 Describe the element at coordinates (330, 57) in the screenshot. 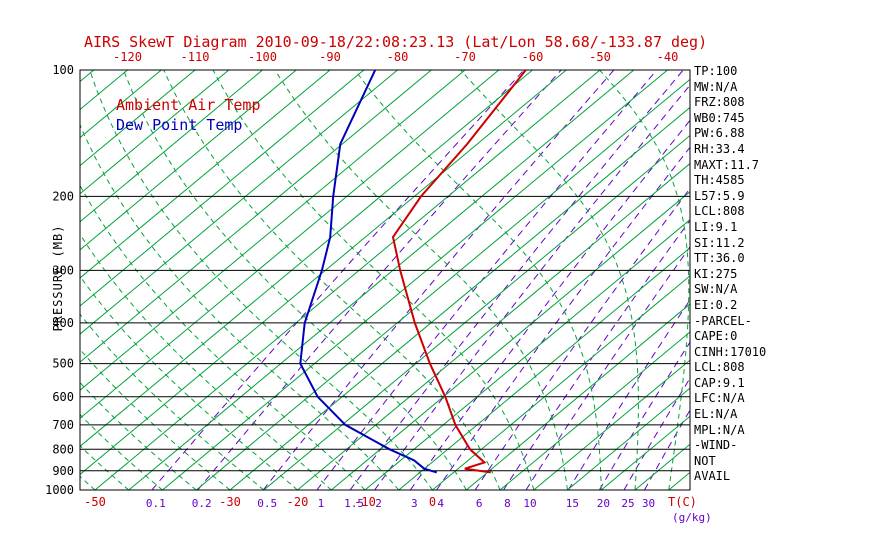

I see `top-temp-tick-label: -90` at that location.